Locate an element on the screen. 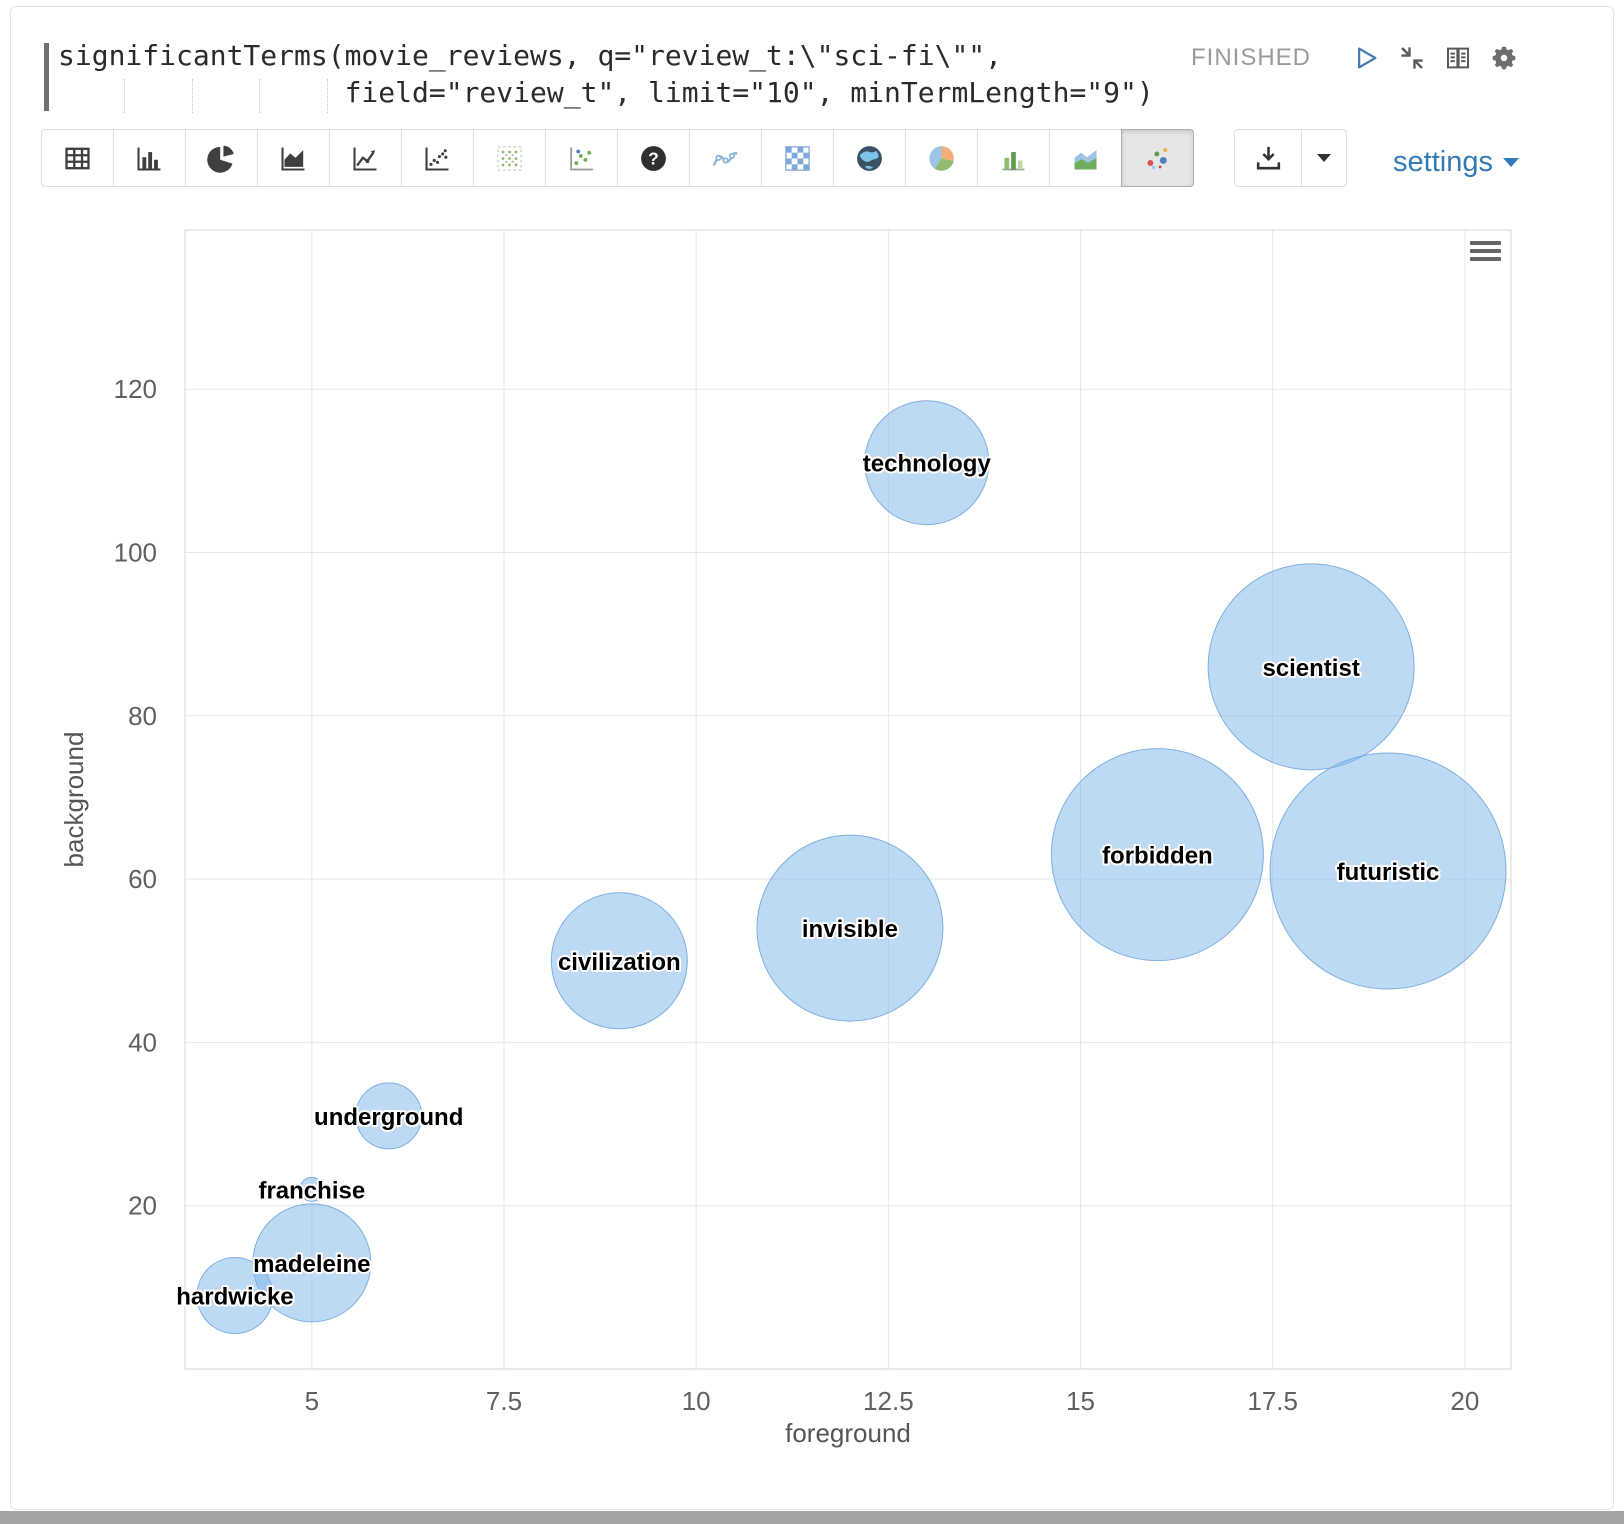 The image size is (1624, 1524). chart-type-button-scatter-chart is located at coordinates (437, 158).